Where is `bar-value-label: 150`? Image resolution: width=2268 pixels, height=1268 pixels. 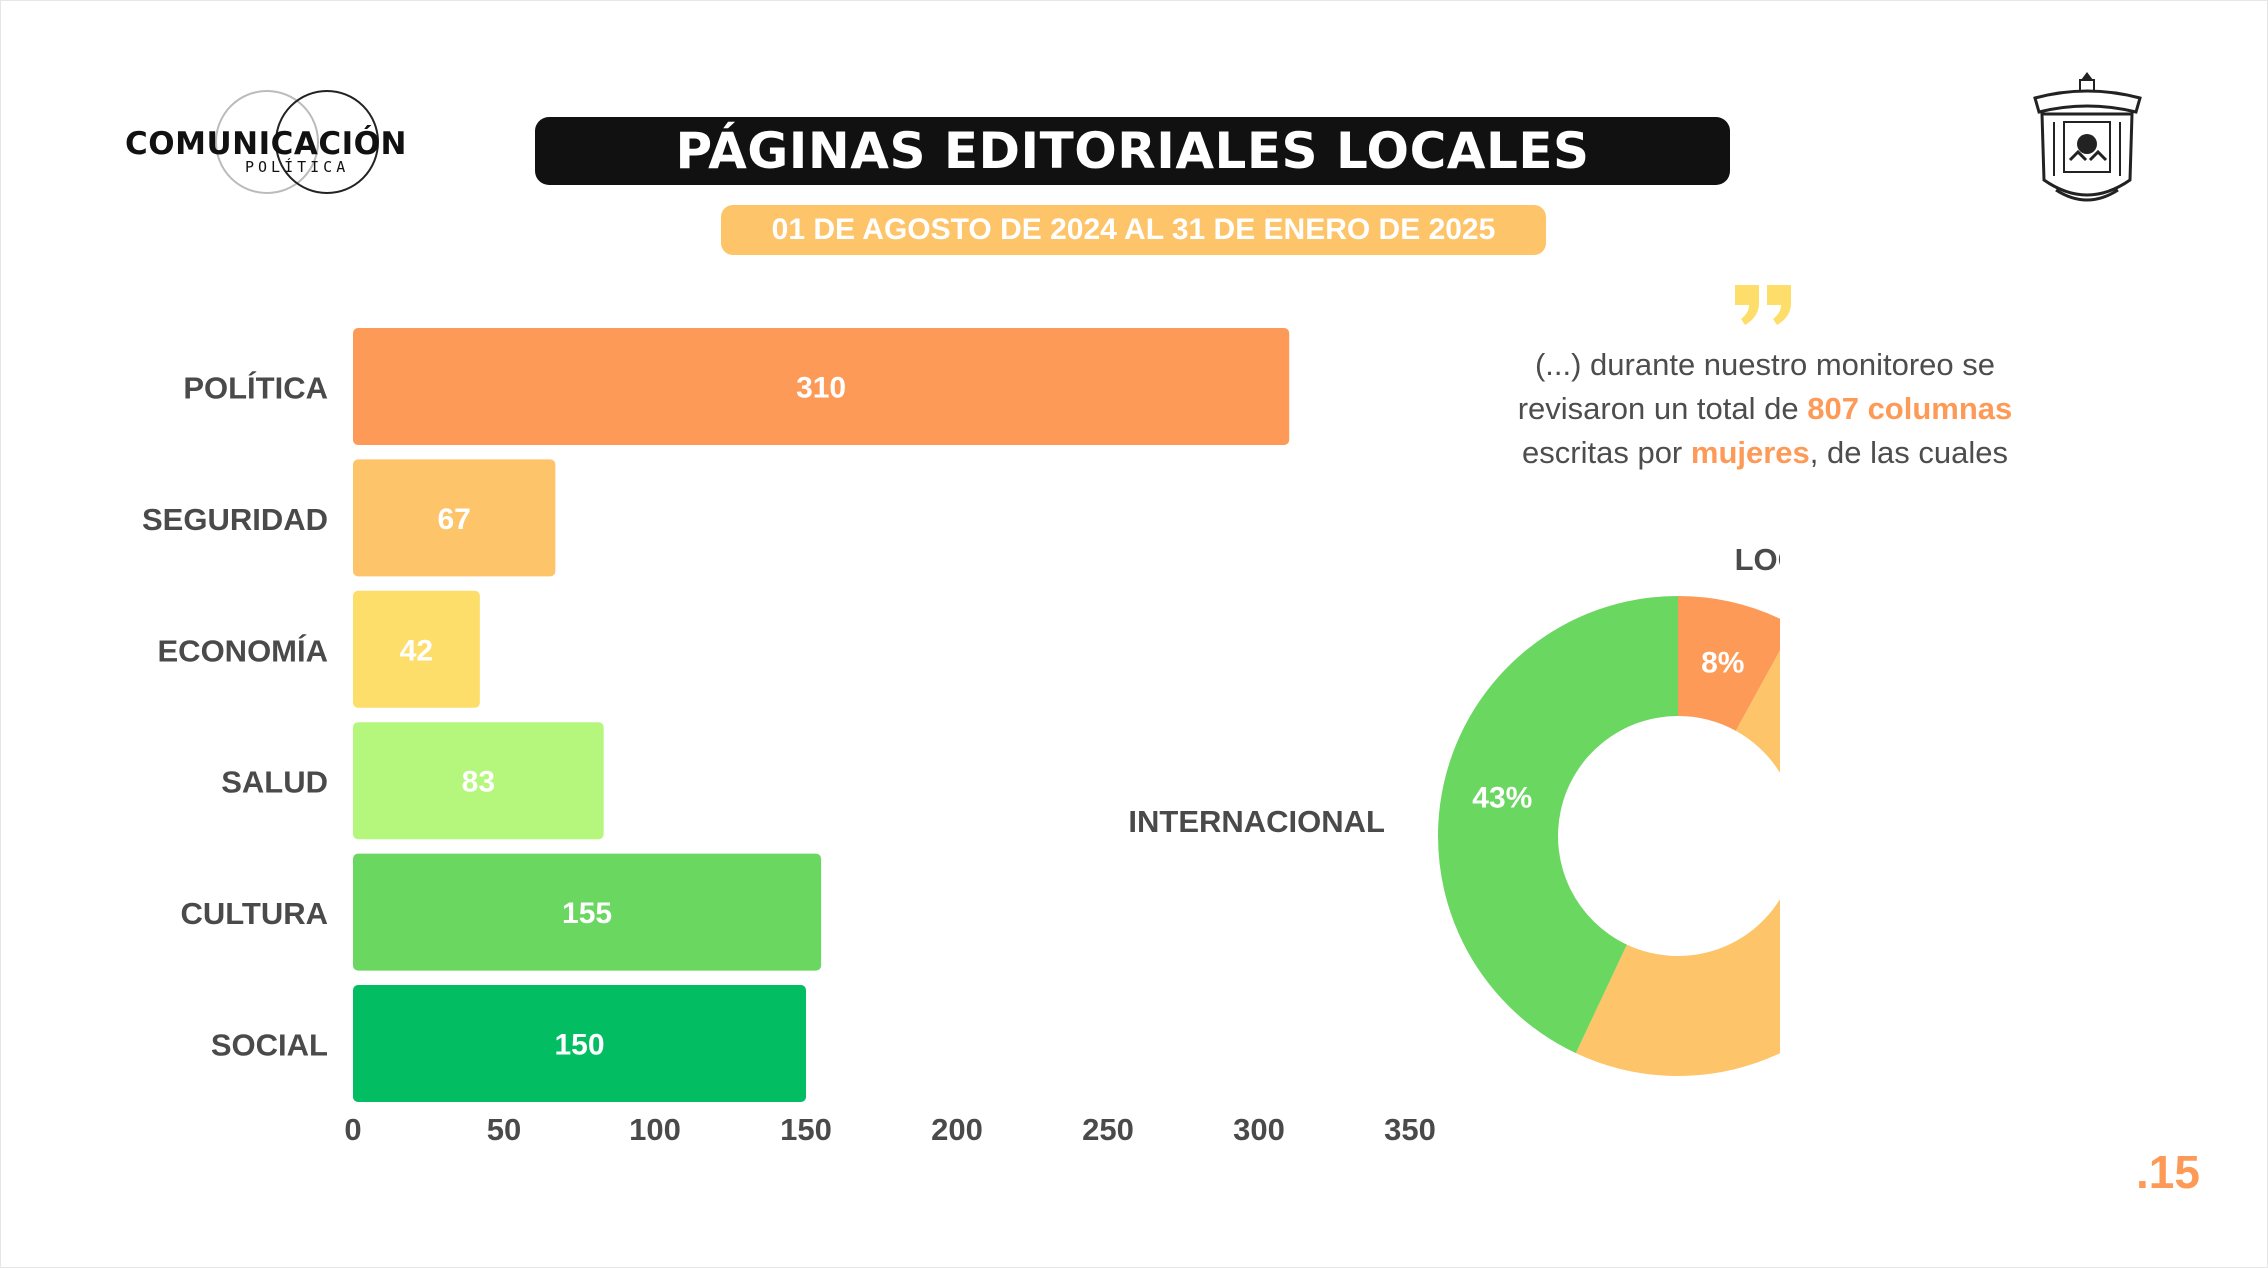 bar-value-label: 150 is located at coordinates (579, 1045).